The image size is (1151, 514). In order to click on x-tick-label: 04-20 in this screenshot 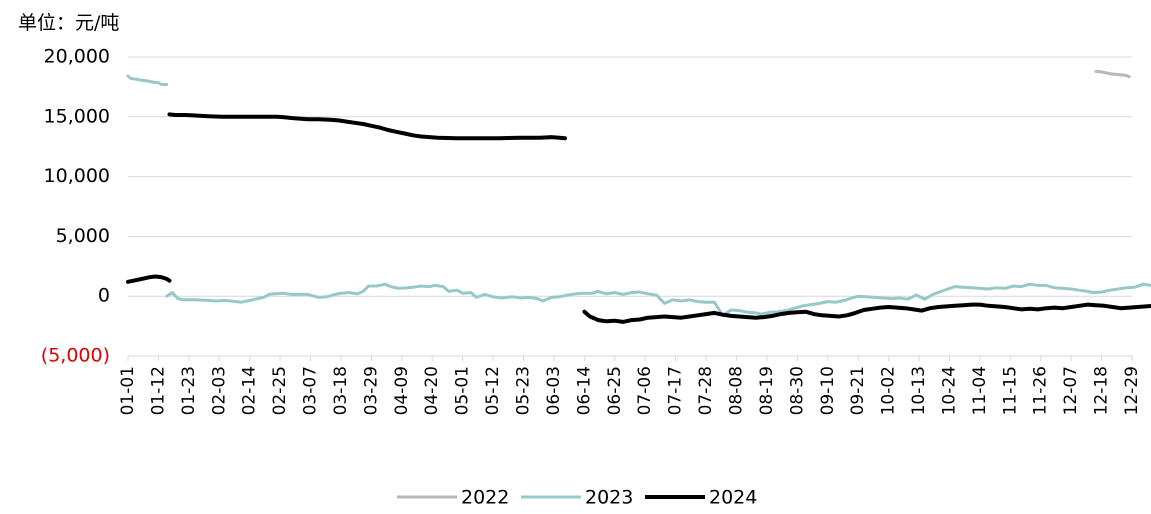, I will do `click(432, 390)`.